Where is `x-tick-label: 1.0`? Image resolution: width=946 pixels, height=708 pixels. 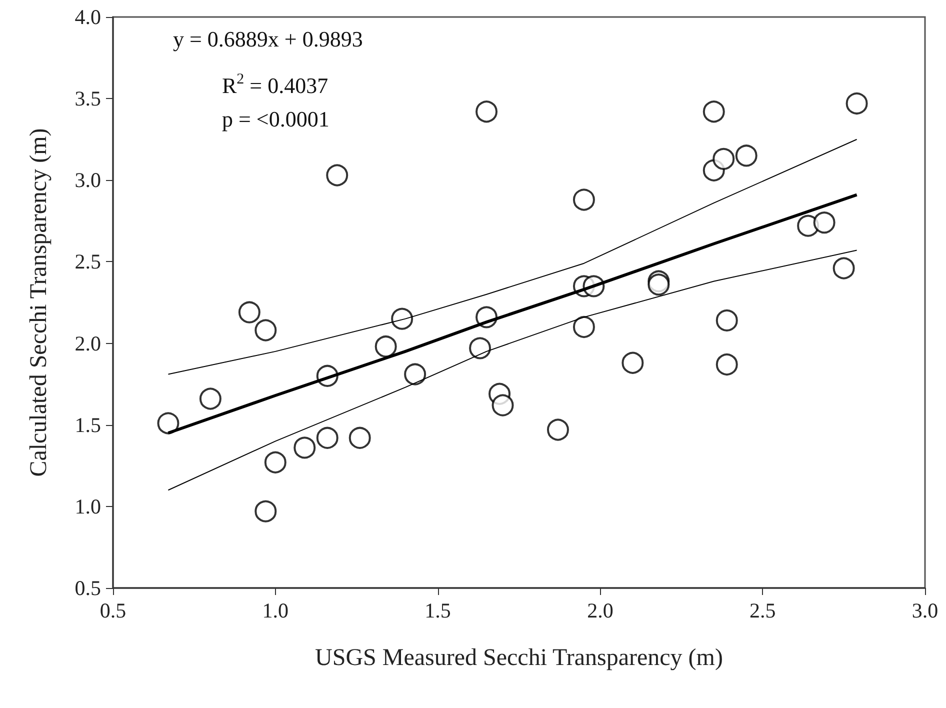 x-tick-label: 1.0 is located at coordinates (275, 610).